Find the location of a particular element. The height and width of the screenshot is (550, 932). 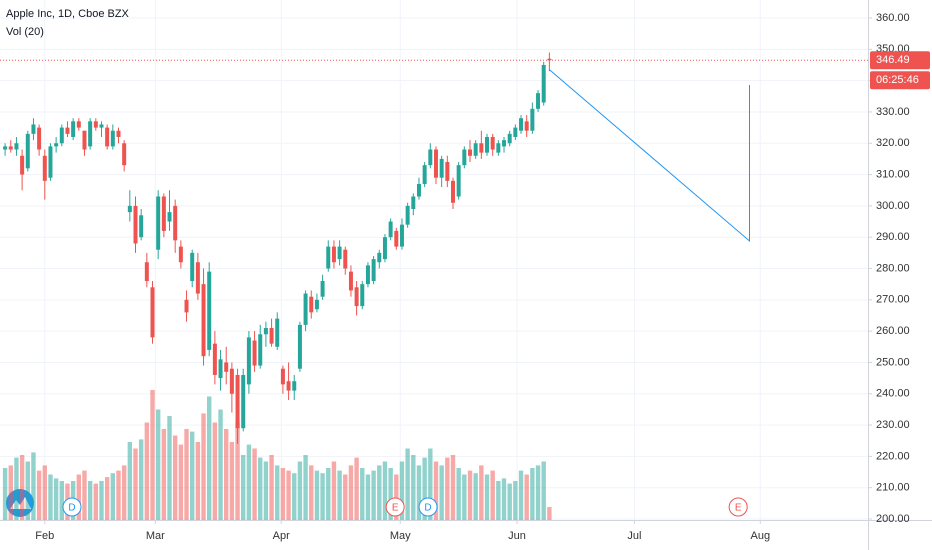

y-tick-label: 230.00 is located at coordinates (893, 425).